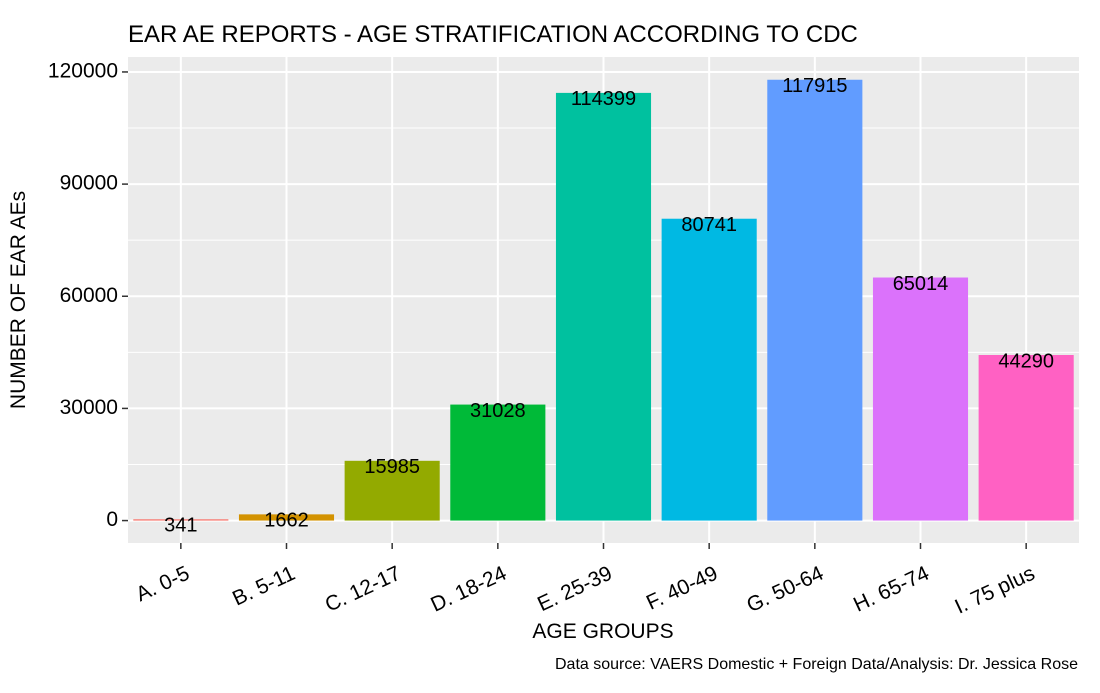 The width and height of the screenshot is (1100, 693). Describe the element at coordinates (709, 225) in the screenshot. I see `bar-value-label: 80741` at that location.